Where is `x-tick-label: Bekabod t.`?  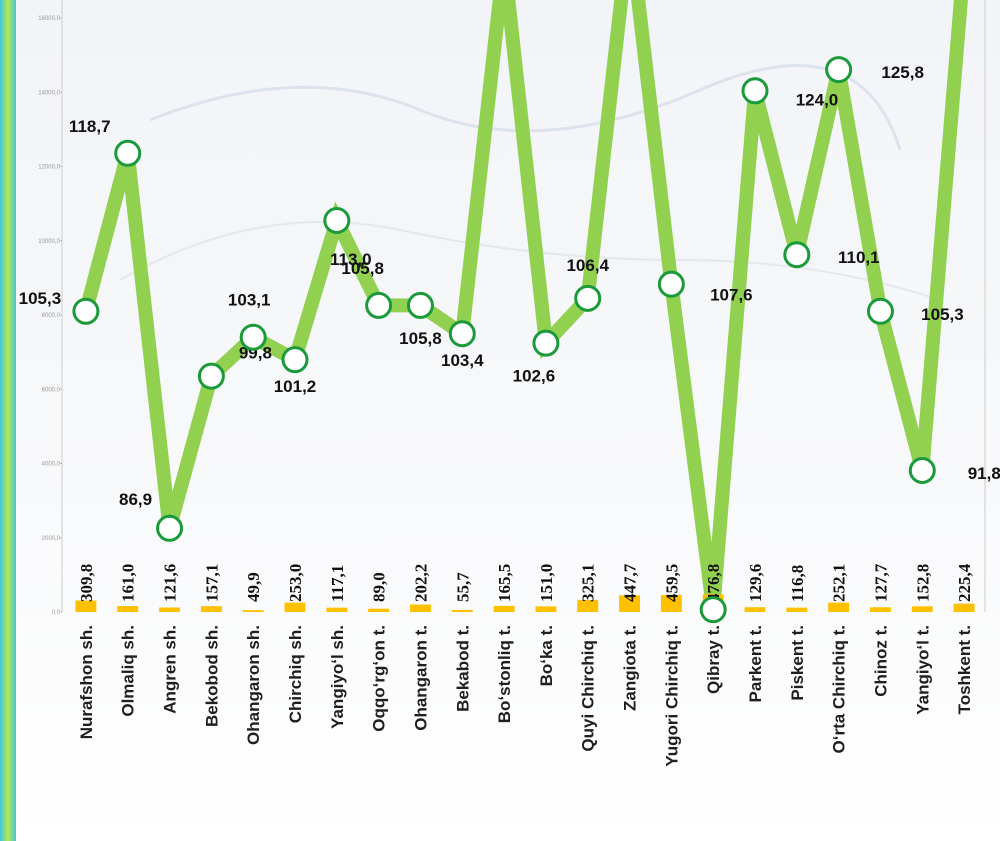 x-tick-label: Bekabod t. is located at coordinates (462, 668).